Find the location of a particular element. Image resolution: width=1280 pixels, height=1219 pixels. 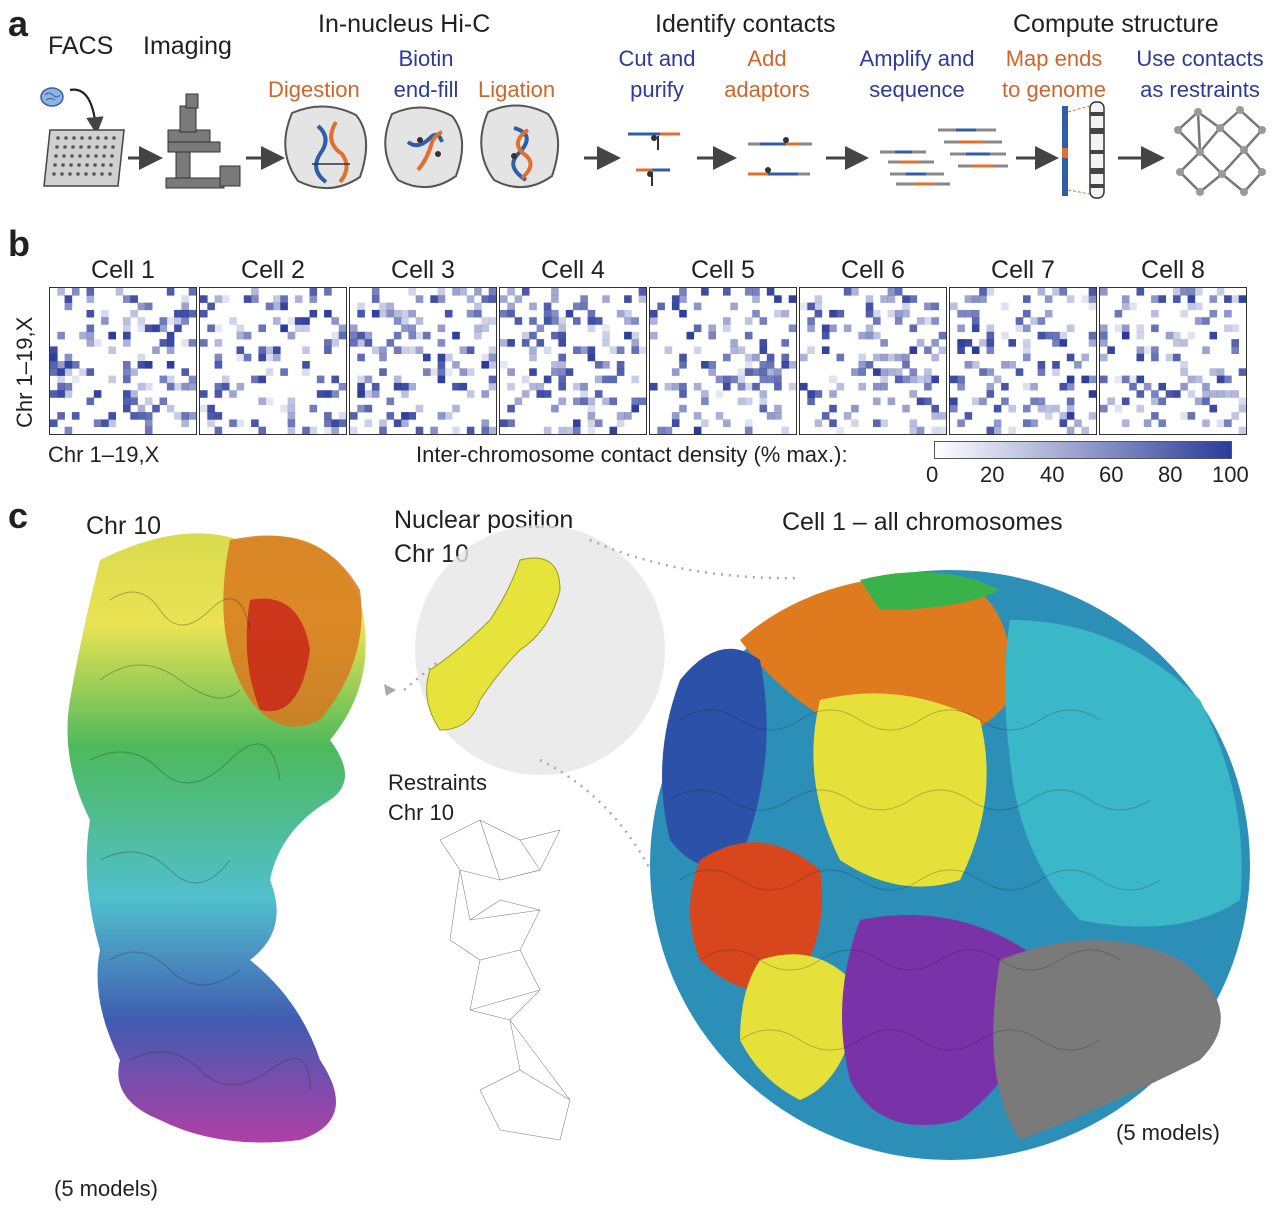

well-plate-icon is located at coordinates (84, 158).